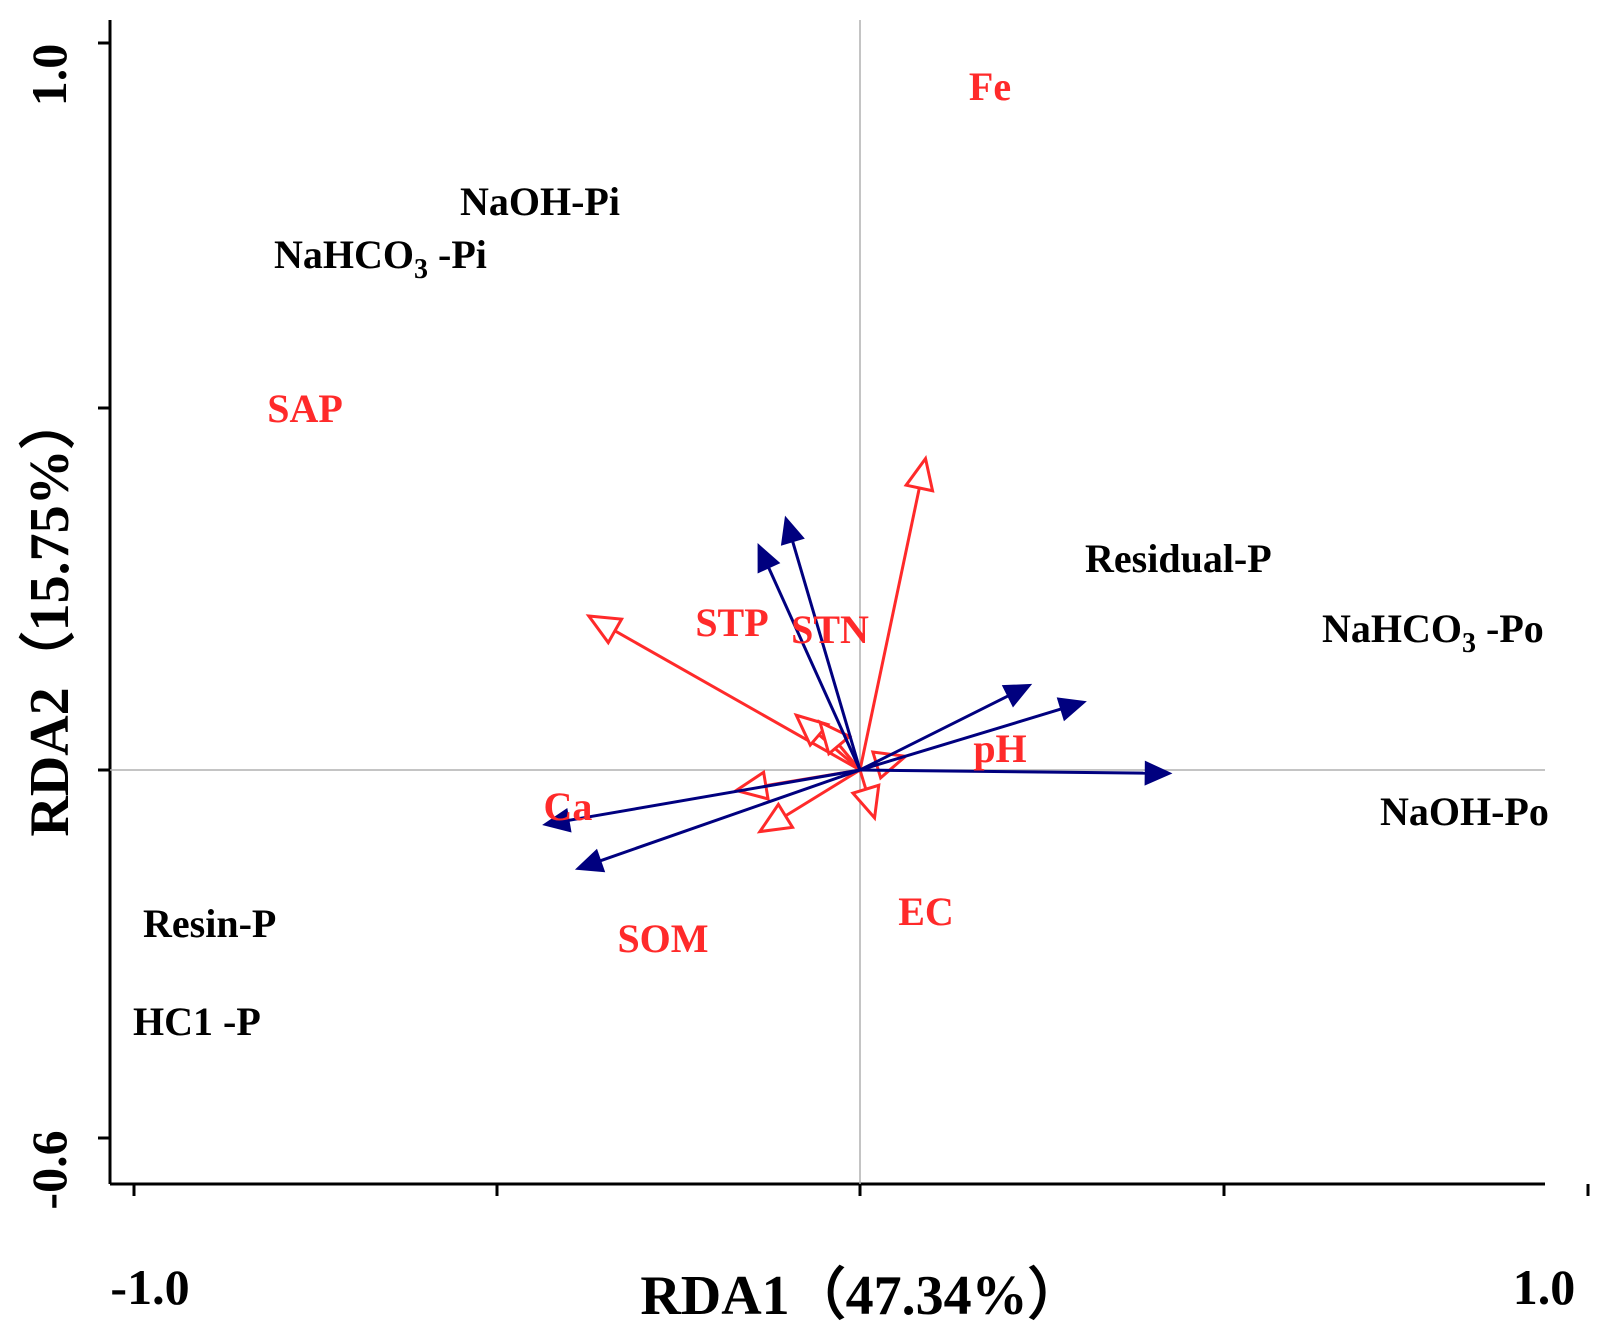 Image resolution: width=1622 pixels, height=1324 pixels. I want to click on label-fe: Fe, so click(990, 86).